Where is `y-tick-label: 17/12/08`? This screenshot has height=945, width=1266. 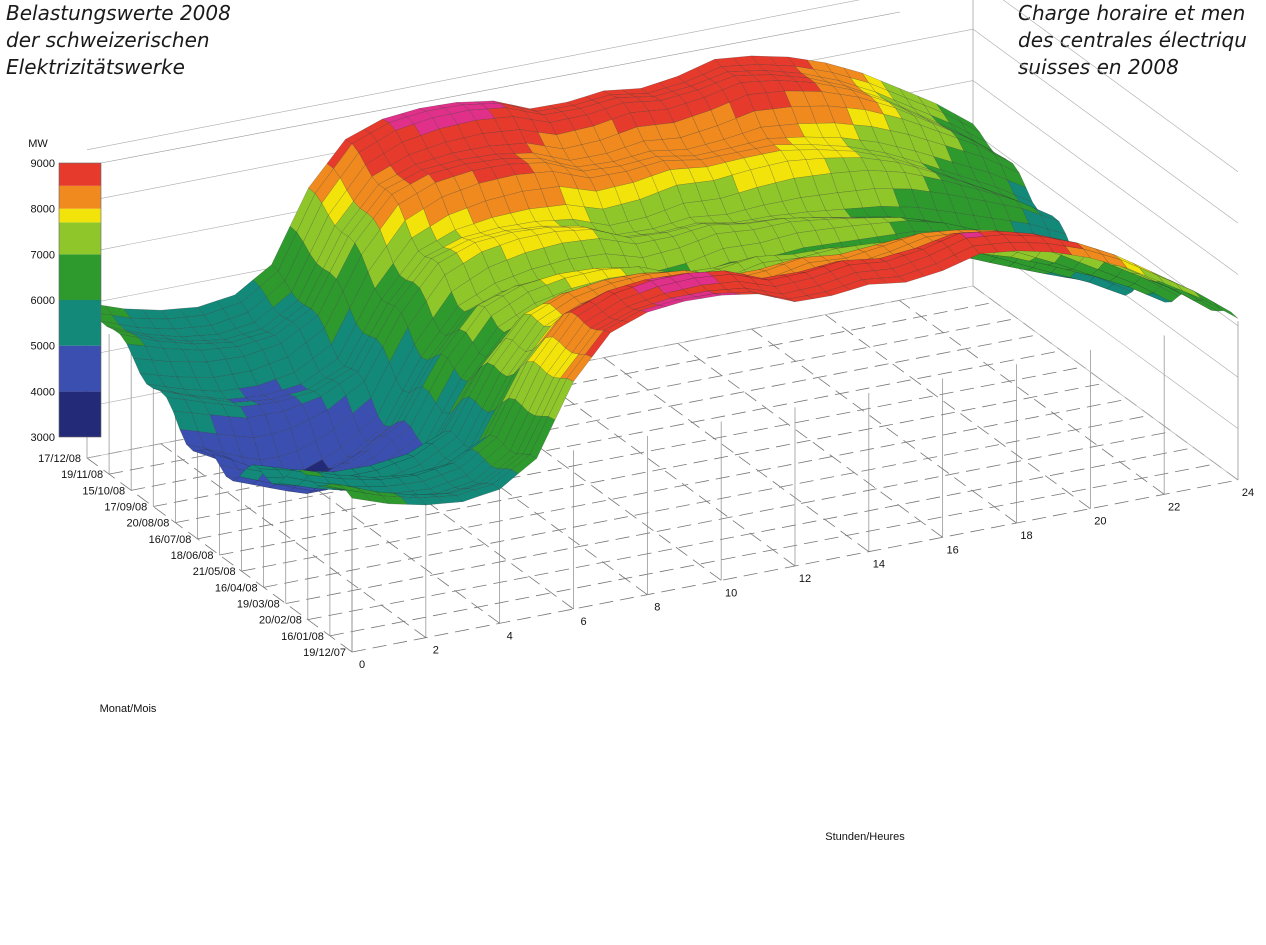 y-tick-label: 17/12/08 is located at coordinates (59, 459).